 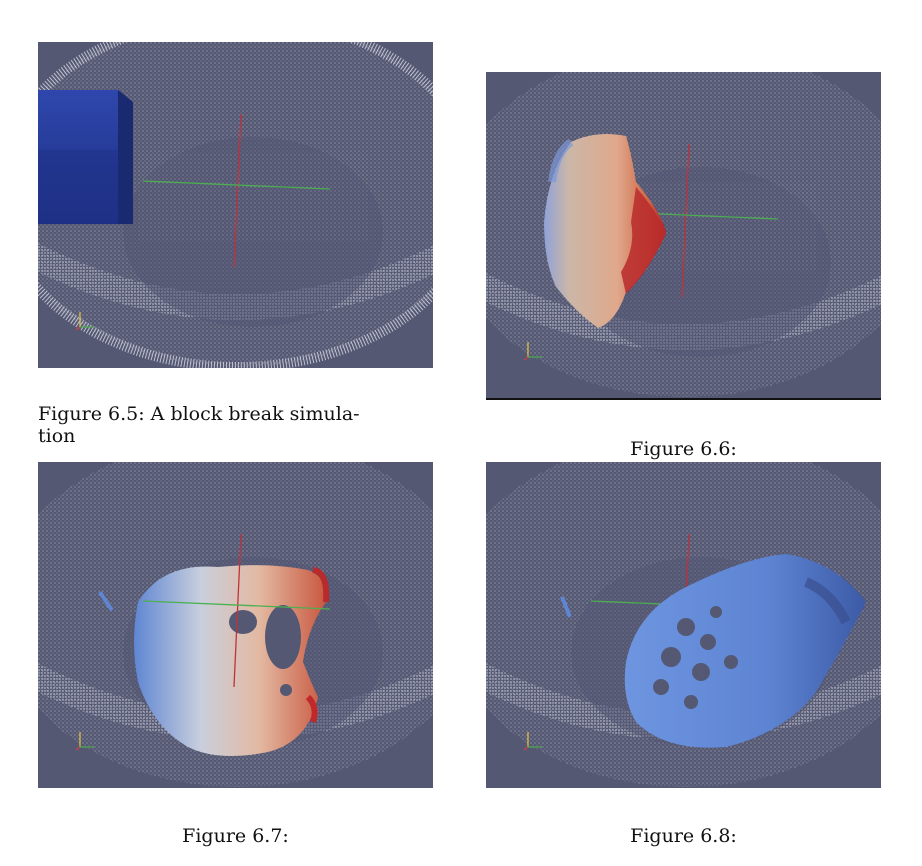 What do you see at coordinates (683, 836) in the screenshot?
I see `figure-6-8-caption: Figure 6.8:` at bounding box center [683, 836].